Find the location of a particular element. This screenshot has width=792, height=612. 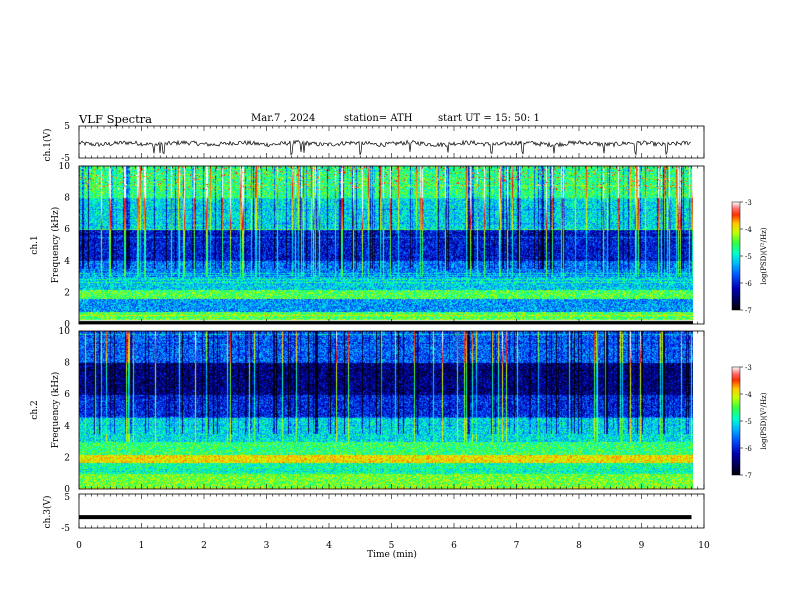

ch3-waveform-frame is located at coordinates (391, 511).